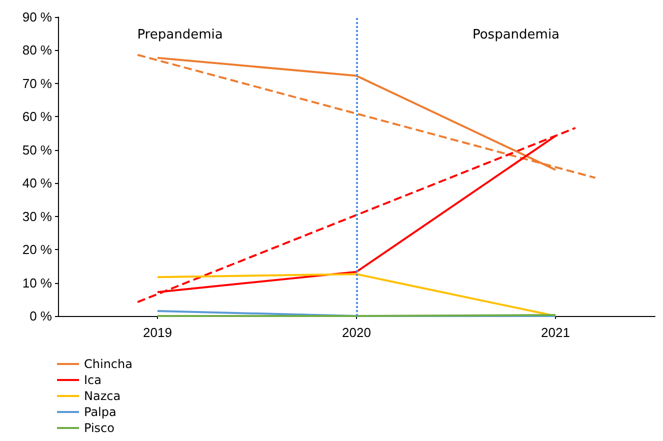 This screenshot has width=663, height=441. I want to click on x-tick-label: 2019, so click(157, 332).